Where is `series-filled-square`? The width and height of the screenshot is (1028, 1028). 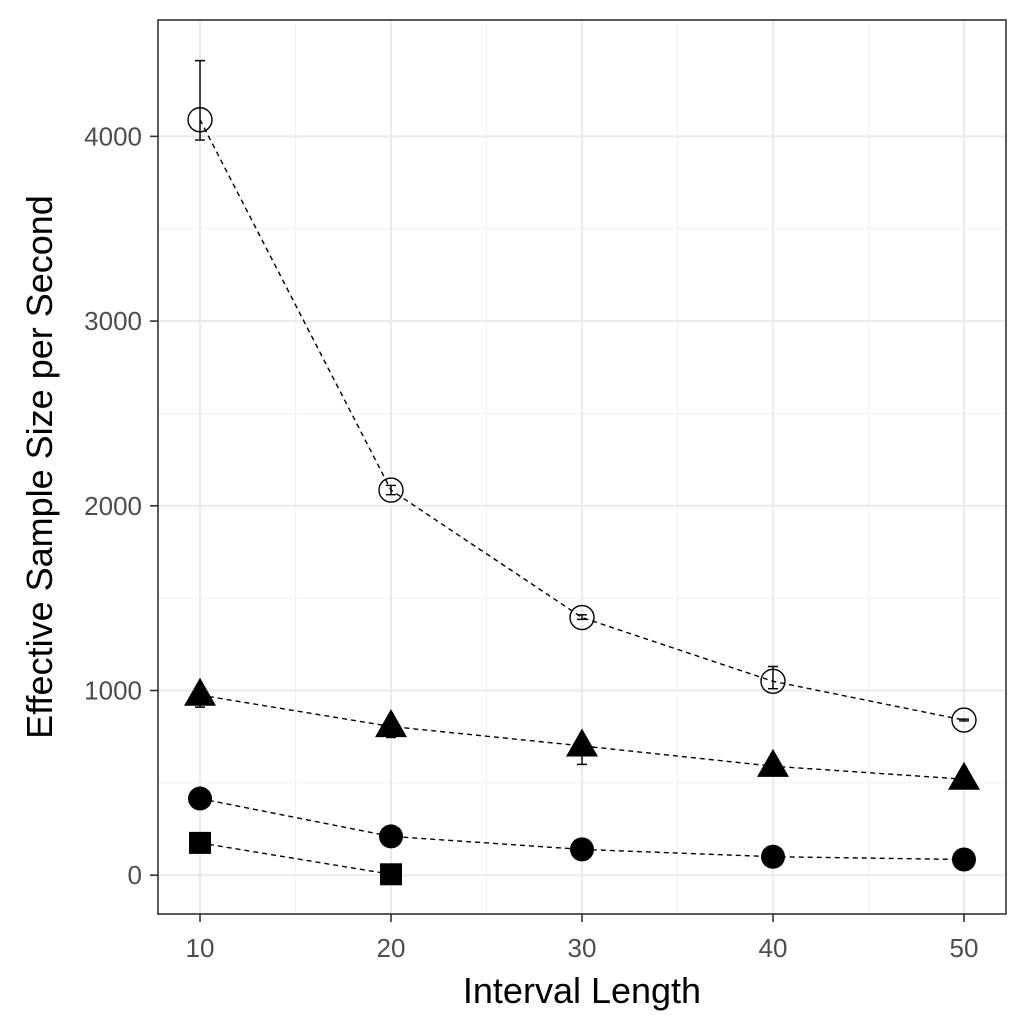 series-filled-square is located at coordinates (296, 858).